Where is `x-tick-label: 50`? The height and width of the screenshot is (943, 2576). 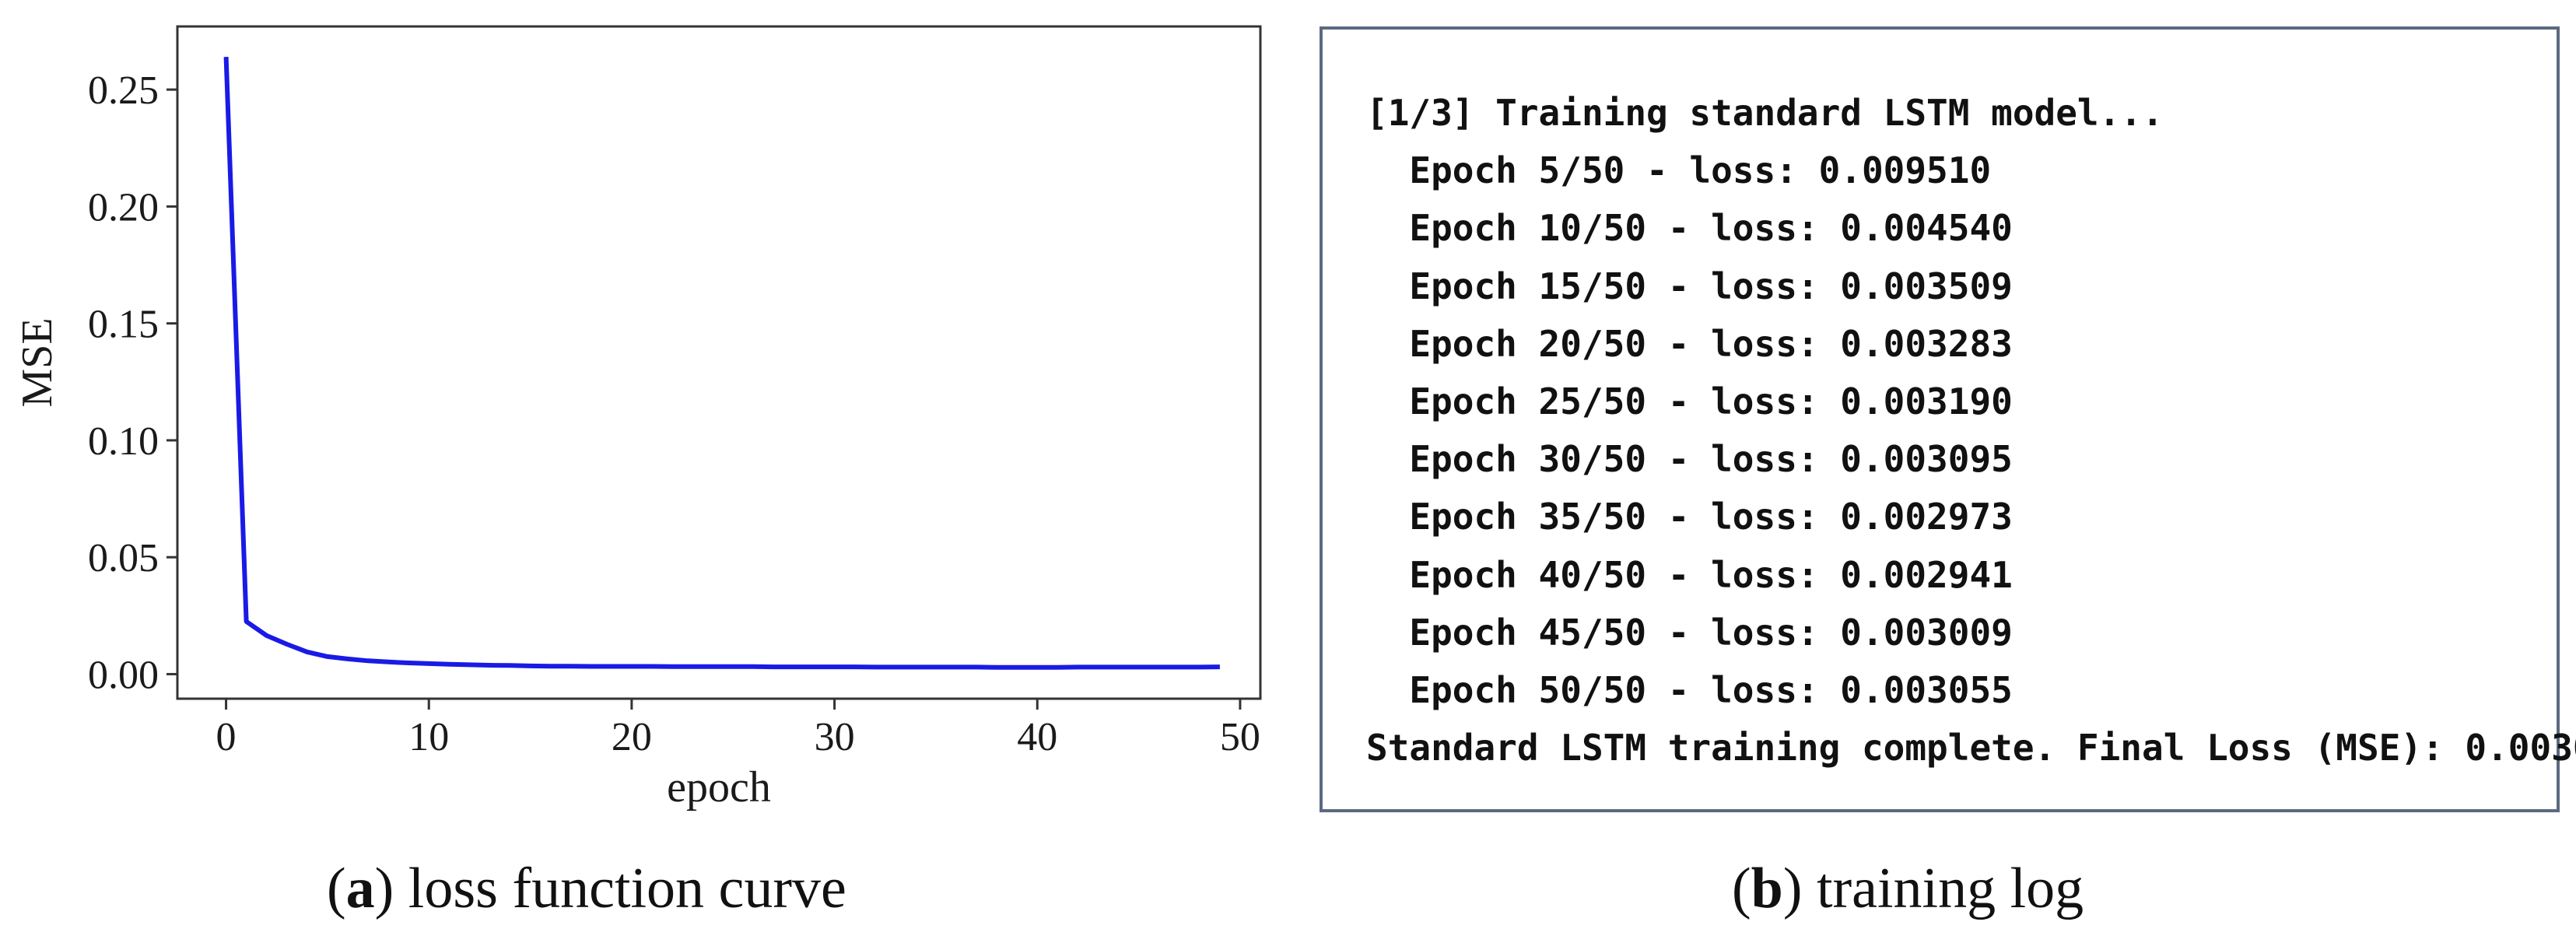 x-tick-label: 50 is located at coordinates (1240, 737).